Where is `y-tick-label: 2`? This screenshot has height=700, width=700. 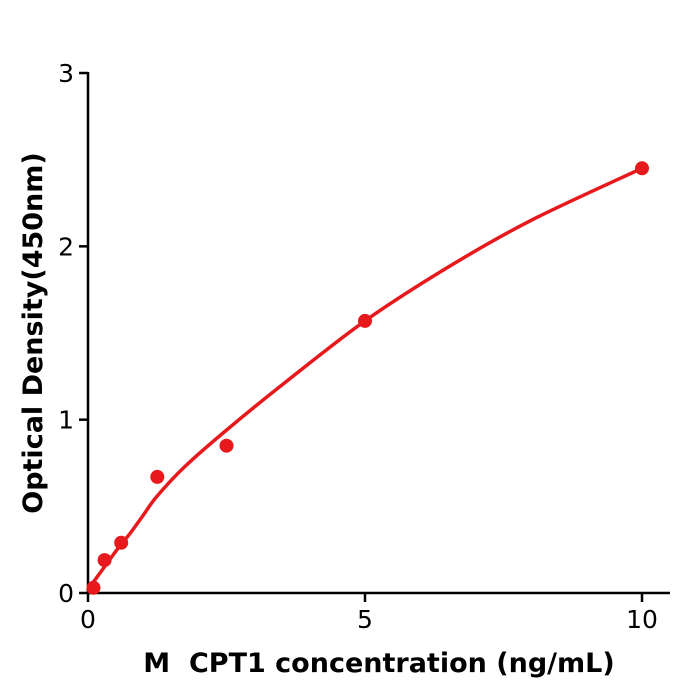 y-tick-label: 2 is located at coordinates (66, 246).